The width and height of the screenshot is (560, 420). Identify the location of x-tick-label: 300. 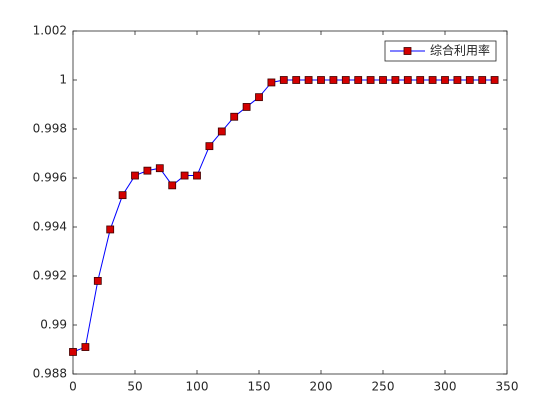
(445, 387).